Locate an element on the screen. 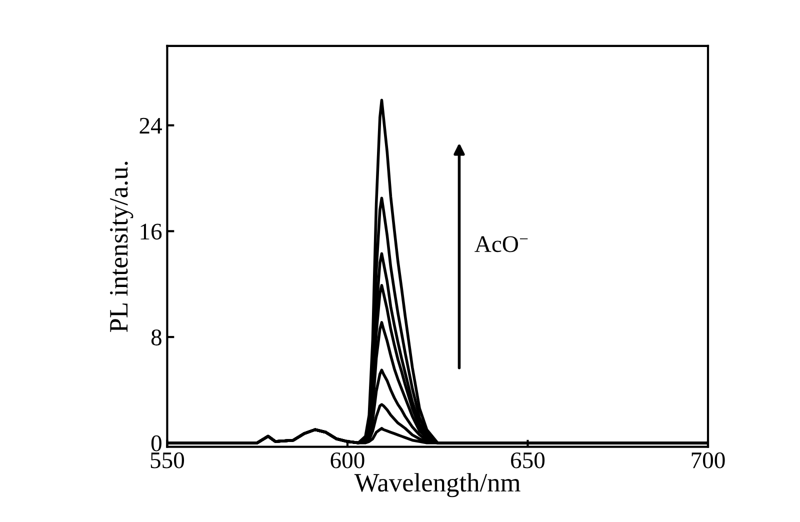 The height and width of the screenshot is (522, 800). x-axis-title: Wavelength/nm is located at coordinates (437, 485).